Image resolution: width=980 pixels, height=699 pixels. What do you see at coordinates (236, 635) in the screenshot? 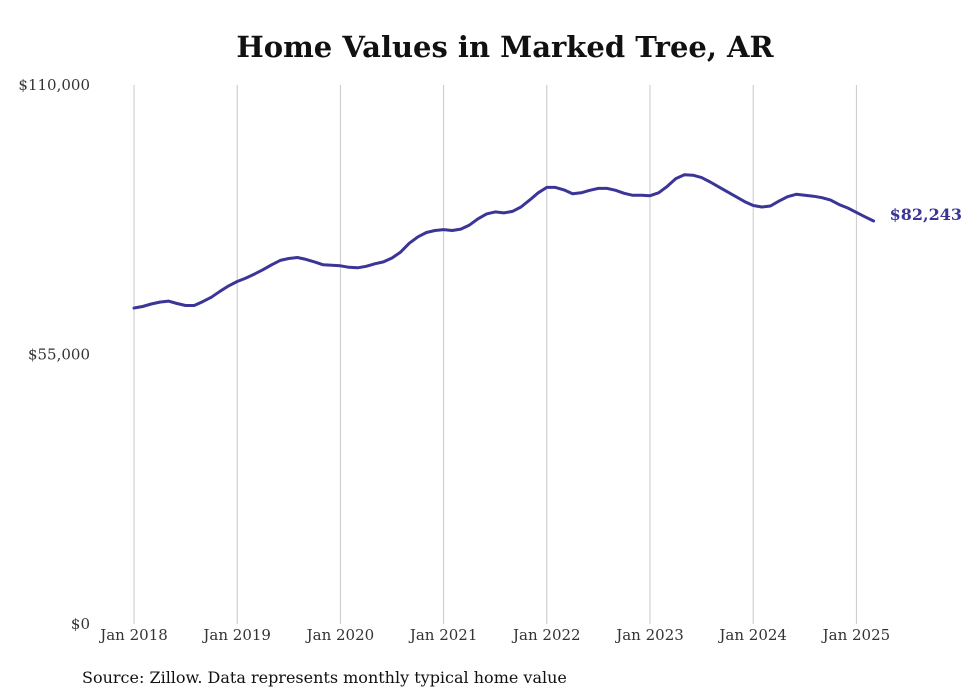
I see `x-tick-label: Jan 2019` at bounding box center [236, 635].